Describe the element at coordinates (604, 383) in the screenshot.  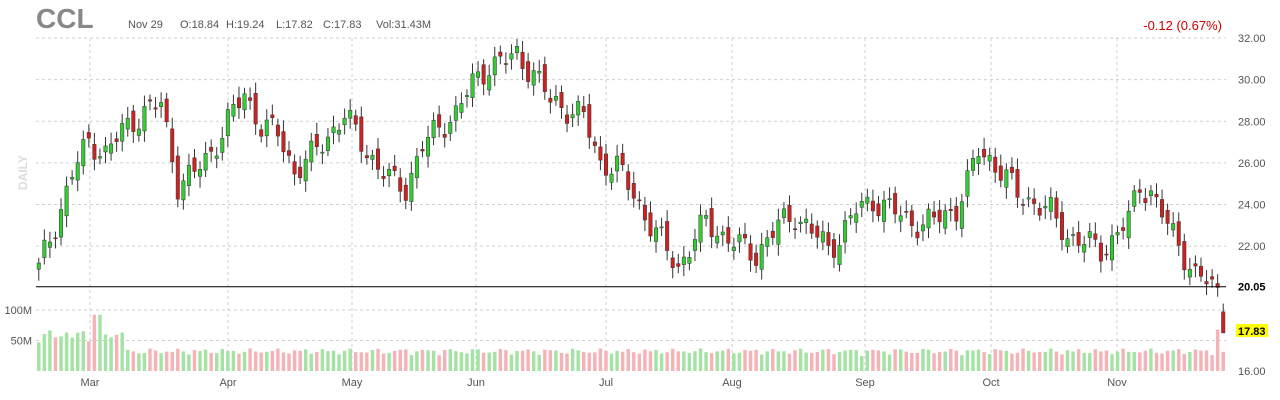
I see `month-axis: Mar Apr May Jun Jul Aug Sep Oct Nov` at that location.